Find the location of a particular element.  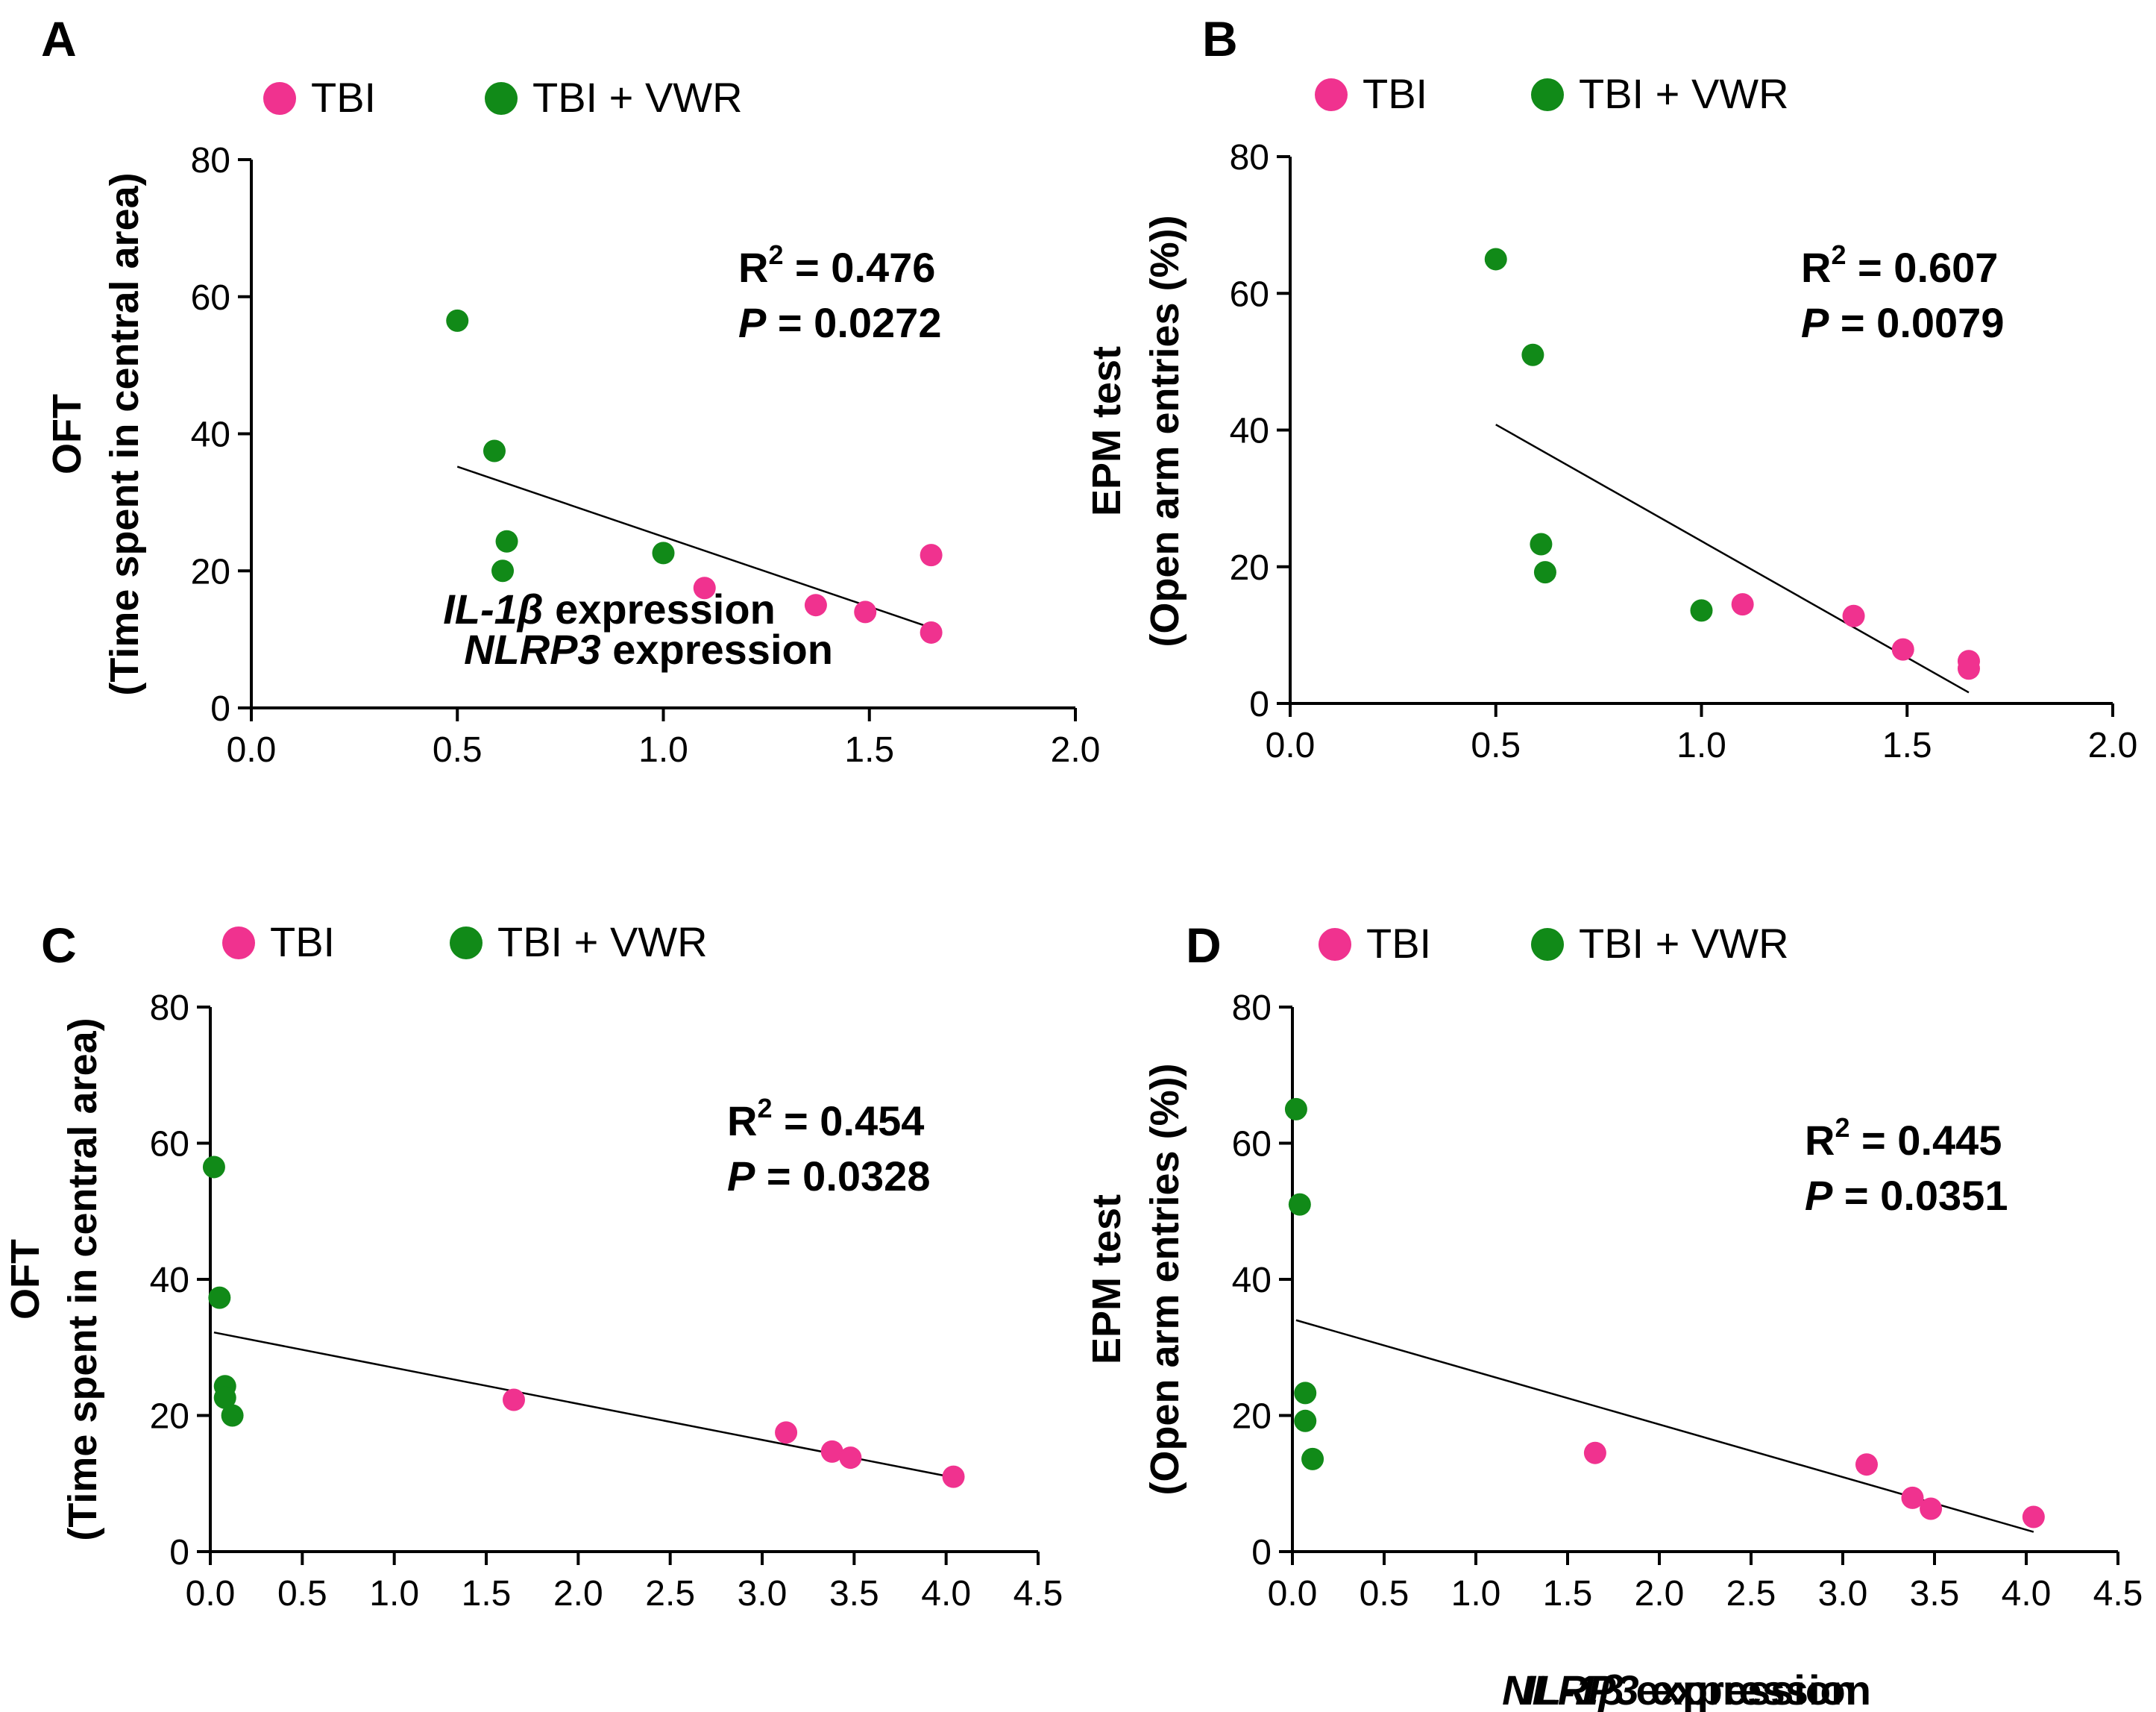

panel-letter: C is located at coordinates (59, 945).